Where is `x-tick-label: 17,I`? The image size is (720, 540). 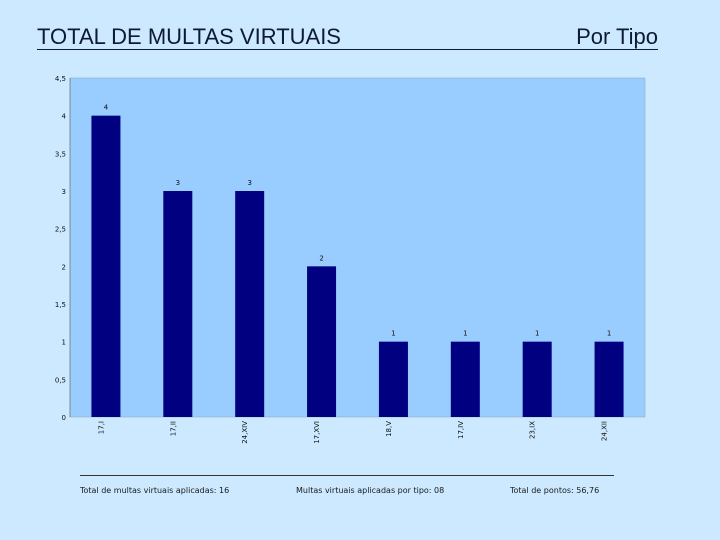
x-tick-label: 17,I is located at coordinates (101, 427).